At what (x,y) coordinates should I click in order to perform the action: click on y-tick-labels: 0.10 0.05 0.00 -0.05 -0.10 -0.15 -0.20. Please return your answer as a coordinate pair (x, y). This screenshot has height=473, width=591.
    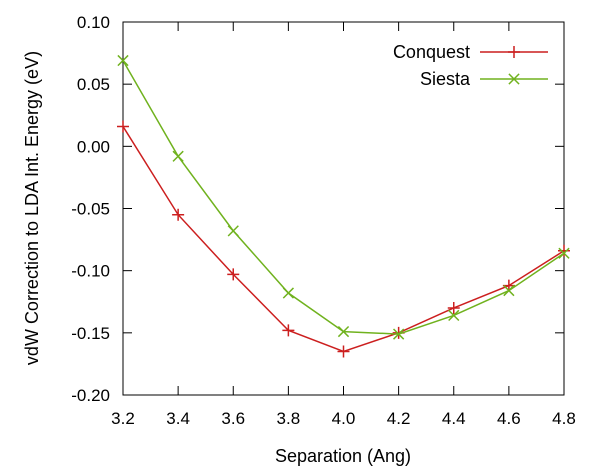
    Looking at the image, I should click on (90, 209).